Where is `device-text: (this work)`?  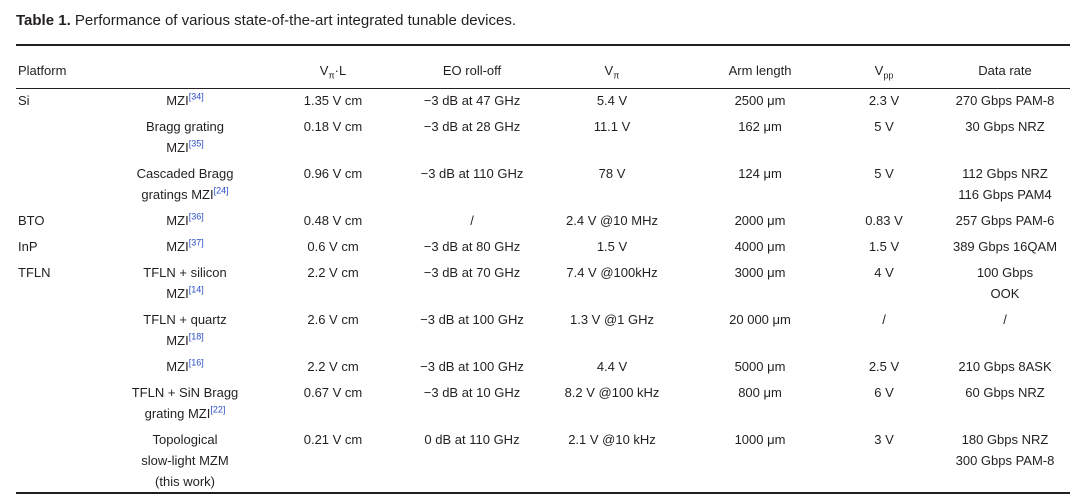
device-text: (this work) is located at coordinates (185, 481).